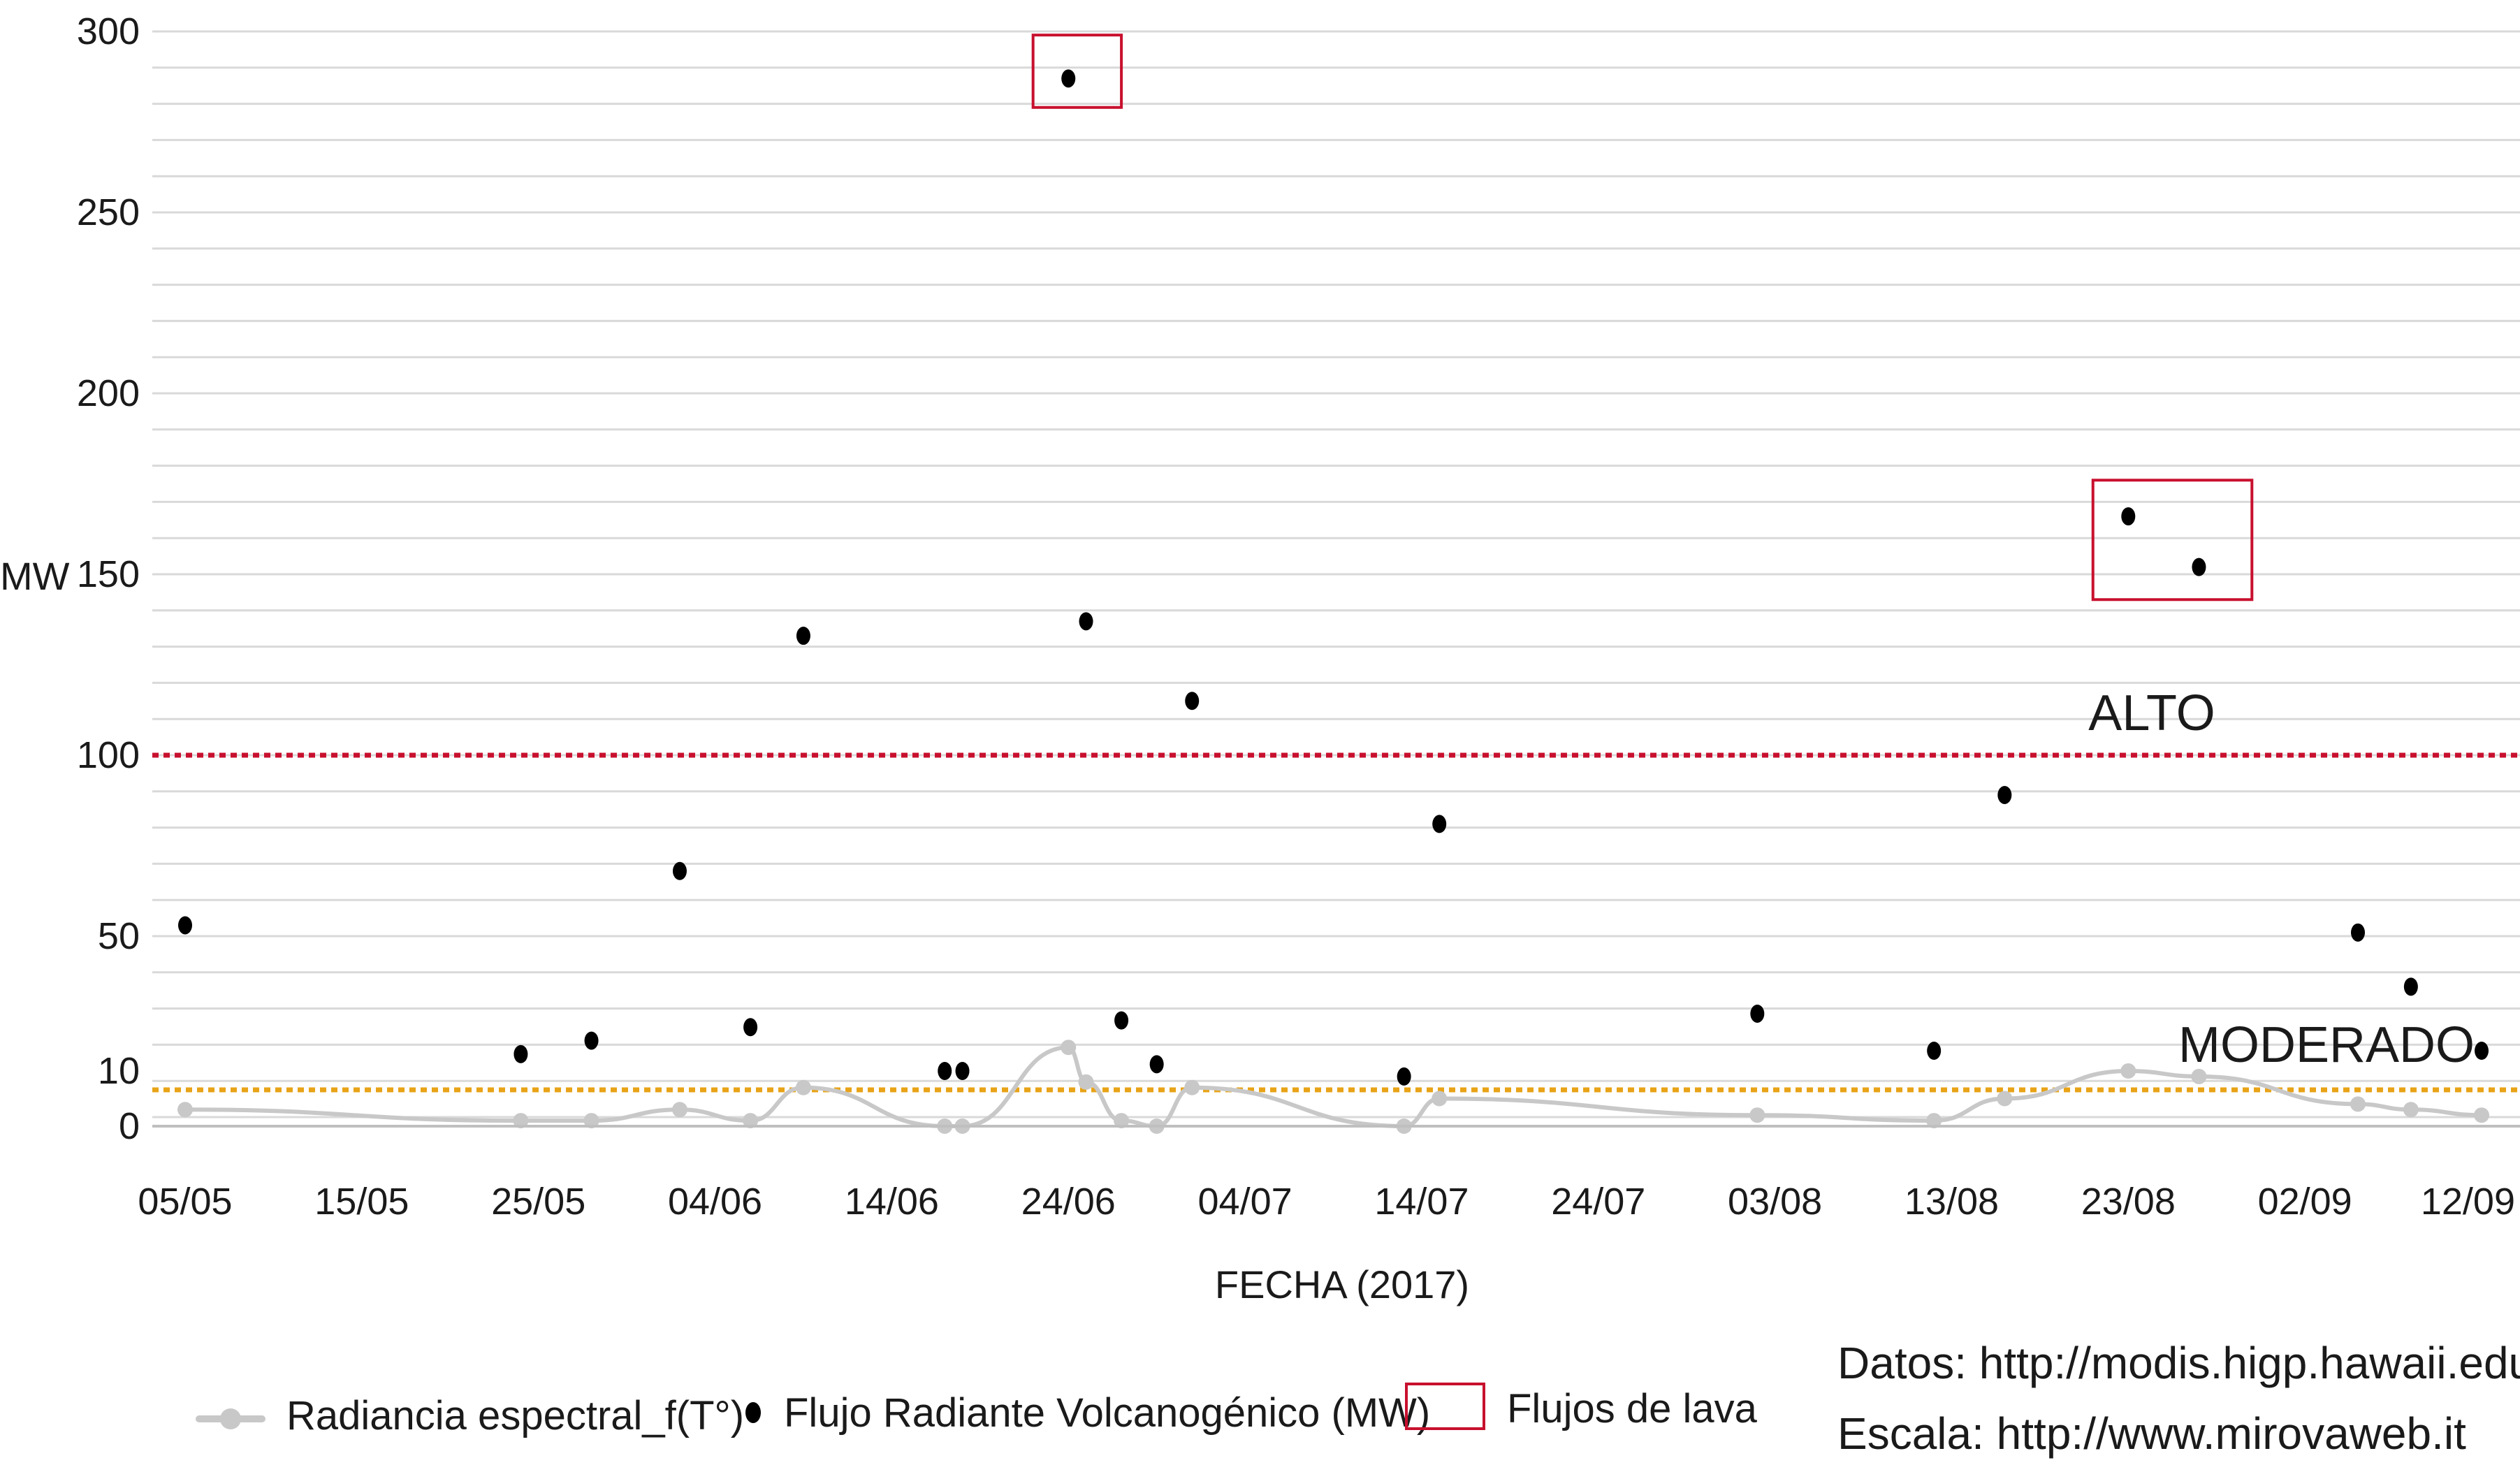 This screenshot has height=1465, width=2520. I want to click on radiancia-series, so click(1333, 1087).